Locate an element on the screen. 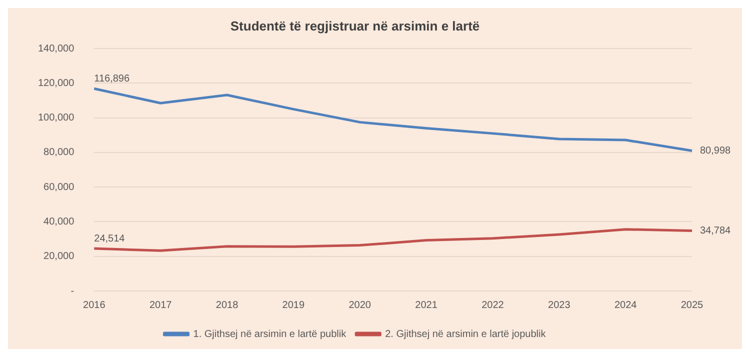 The height and width of the screenshot is (357, 750). data-label: 34,784 is located at coordinates (716, 231).